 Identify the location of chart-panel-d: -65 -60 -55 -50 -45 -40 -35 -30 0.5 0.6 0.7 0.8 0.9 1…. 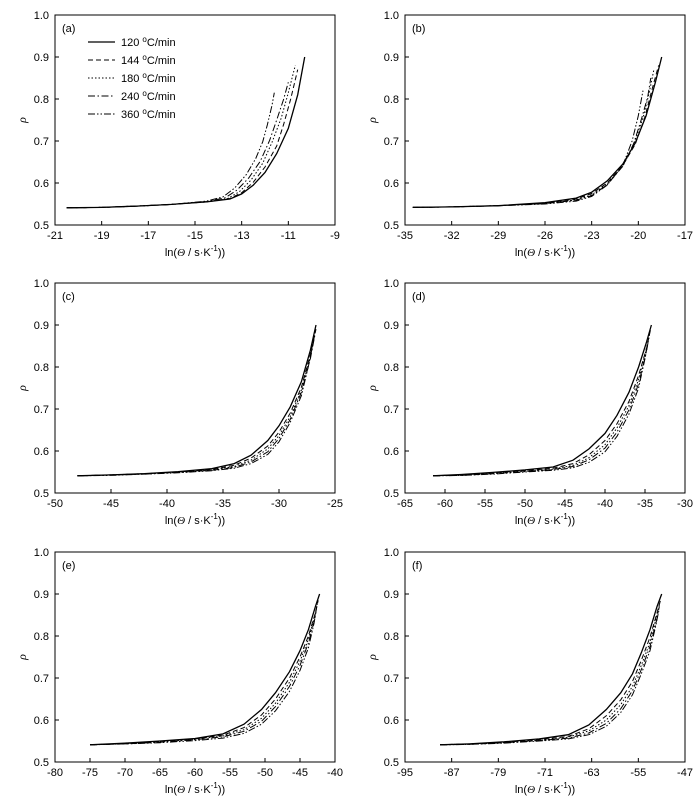
(529, 402).